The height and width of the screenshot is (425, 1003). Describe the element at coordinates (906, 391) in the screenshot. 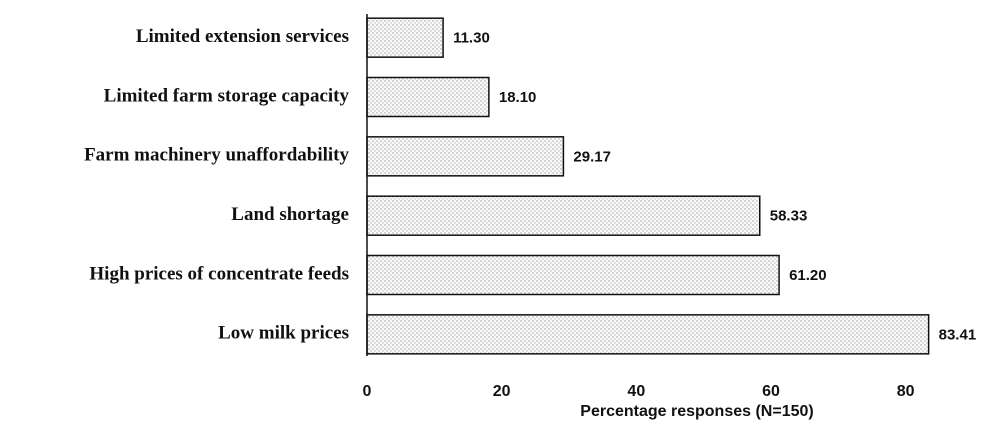

I see `x-tick-label: 80` at that location.